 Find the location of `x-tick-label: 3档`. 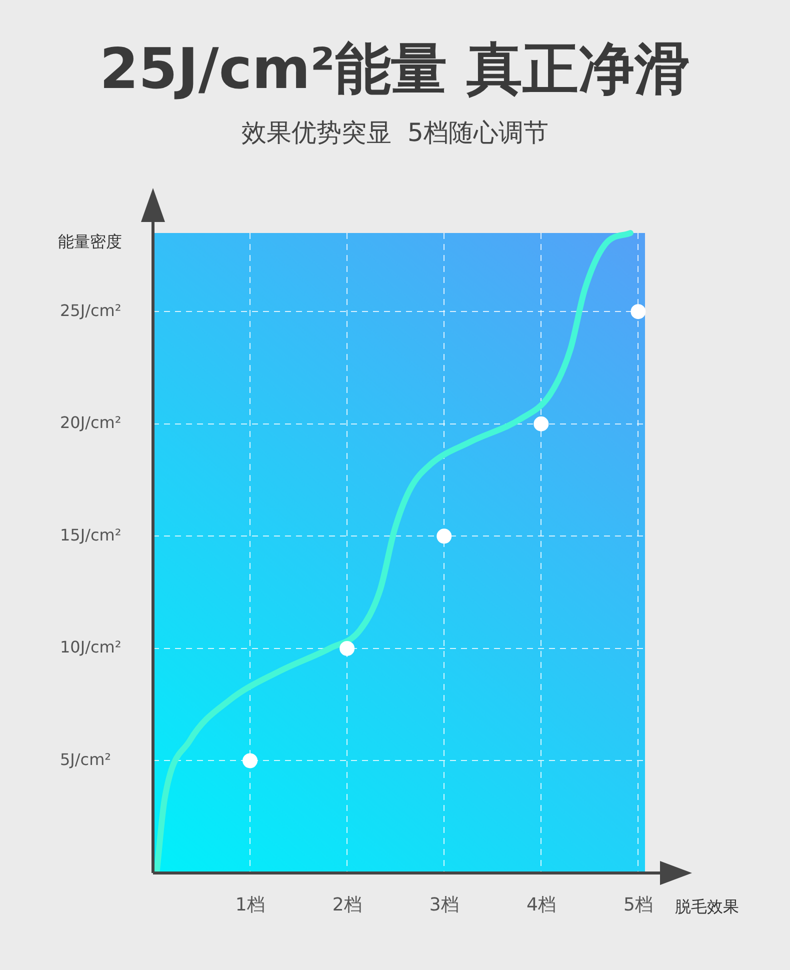

x-tick-label: 3档 is located at coordinates (444, 905).